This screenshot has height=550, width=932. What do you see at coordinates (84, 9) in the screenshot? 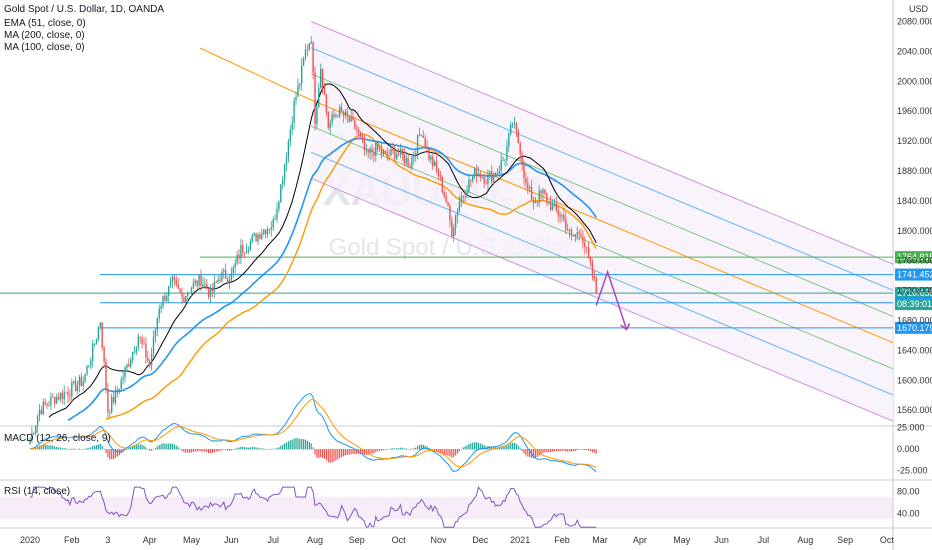
I see `chart-title: Gold Spot / U.S. Dollar, 1D, OANDA` at bounding box center [84, 9].